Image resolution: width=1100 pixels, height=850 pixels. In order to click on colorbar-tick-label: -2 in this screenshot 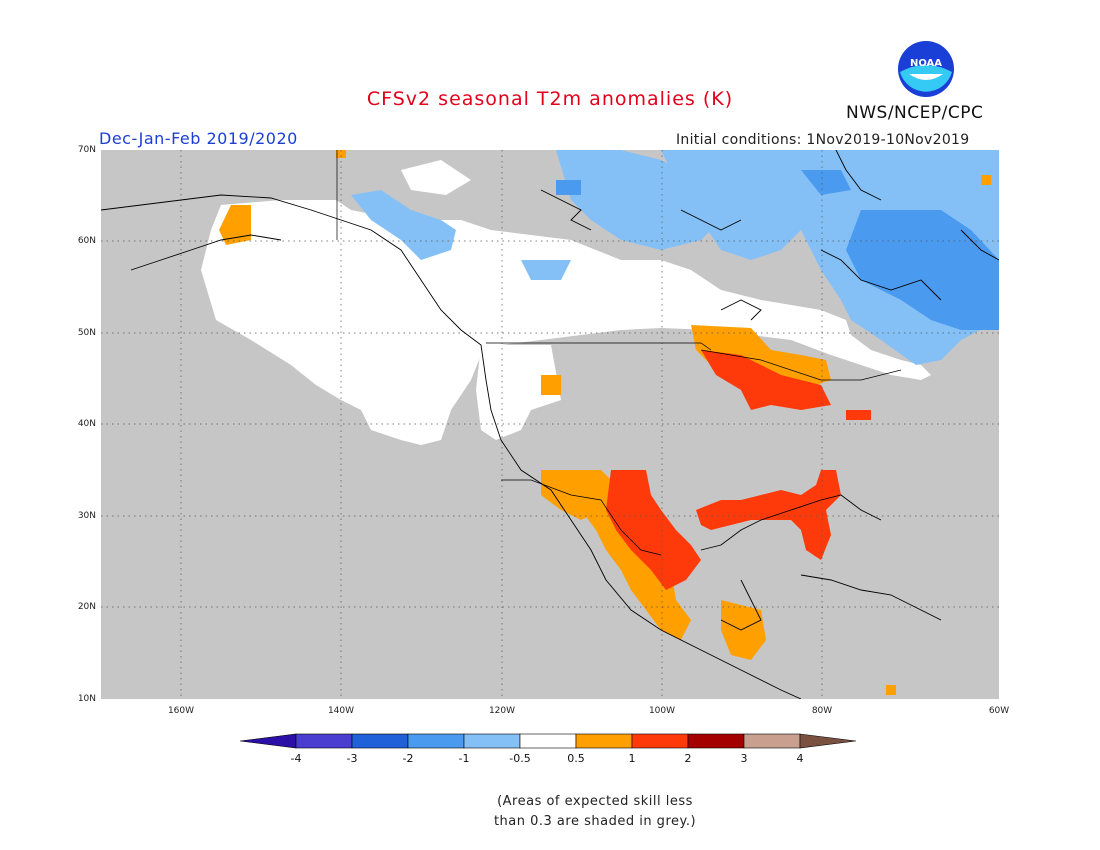, I will do `click(408, 758)`.